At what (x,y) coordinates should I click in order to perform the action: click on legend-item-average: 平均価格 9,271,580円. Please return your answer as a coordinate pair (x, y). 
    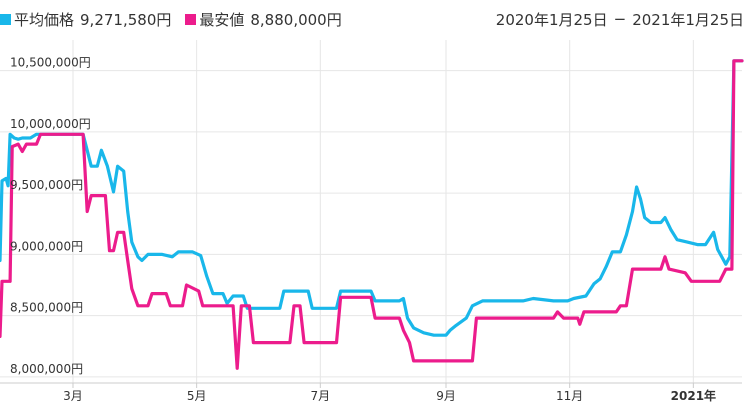
    Looking at the image, I should click on (85, 19).